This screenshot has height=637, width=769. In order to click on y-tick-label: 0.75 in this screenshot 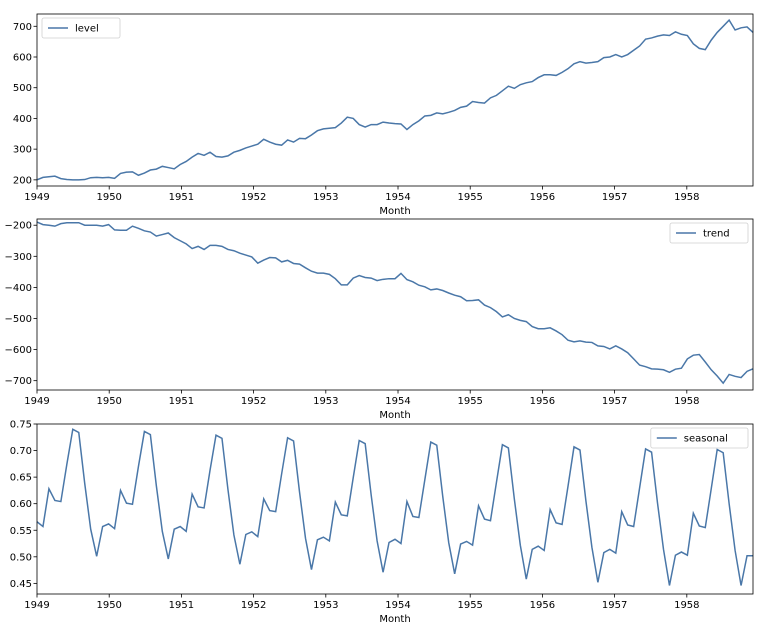, I will do `click(21, 425)`.